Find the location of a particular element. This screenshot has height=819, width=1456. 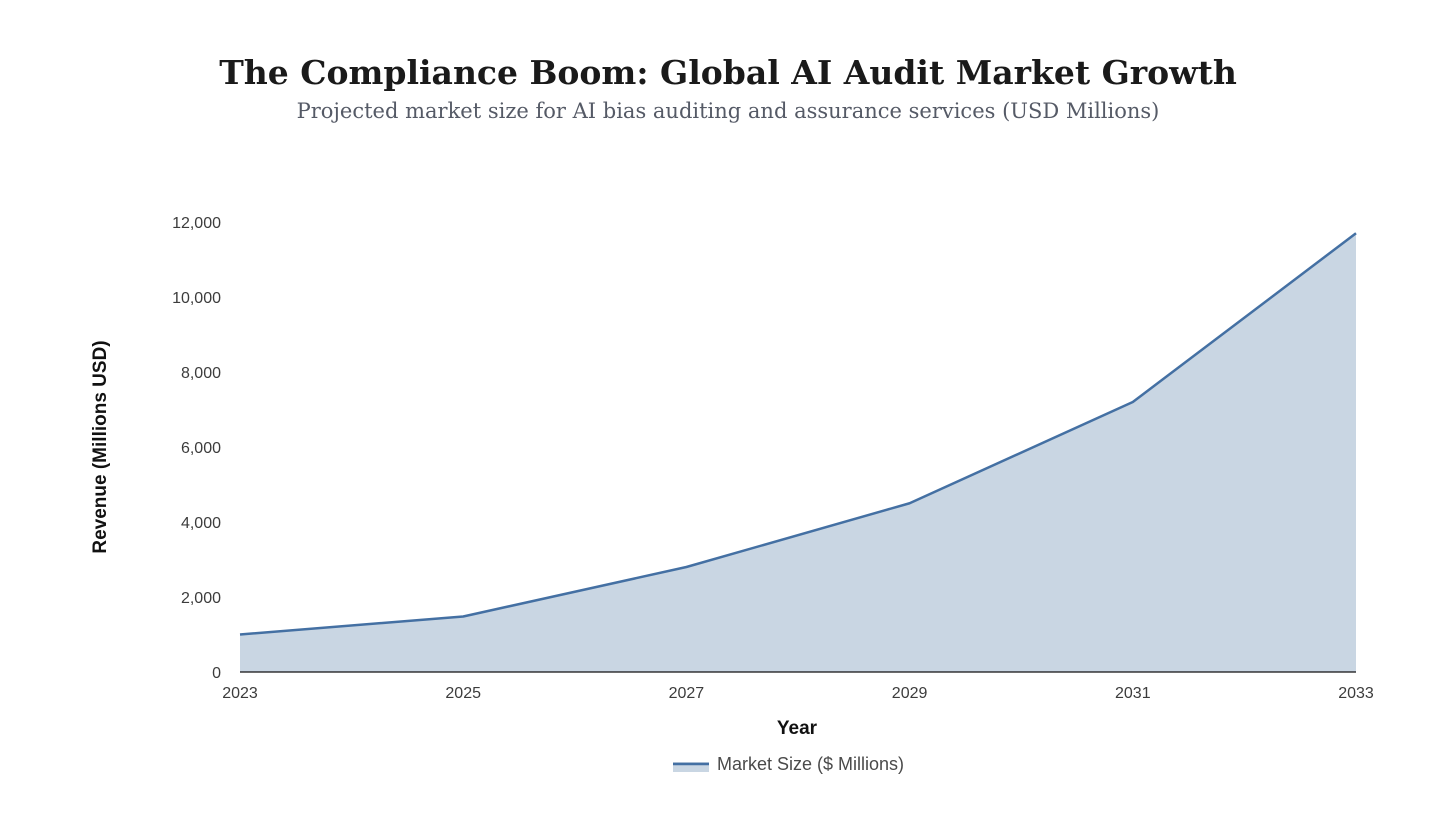

data-point-2031 is located at coordinates (1133, 402).